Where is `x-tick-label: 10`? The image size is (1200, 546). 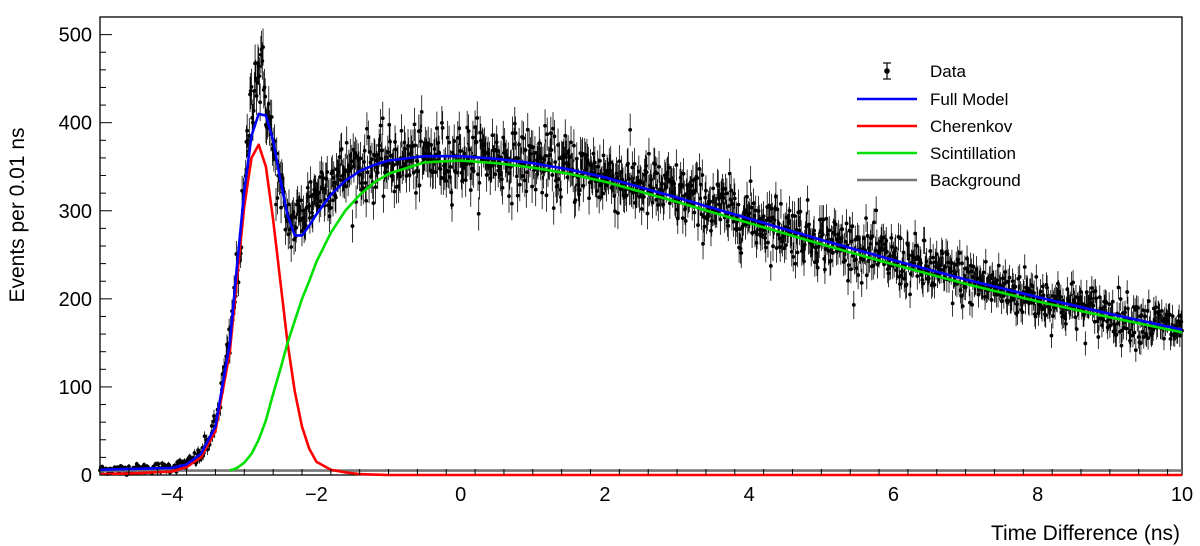 x-tick-label: 10 is located at coordinates (1182, 495).